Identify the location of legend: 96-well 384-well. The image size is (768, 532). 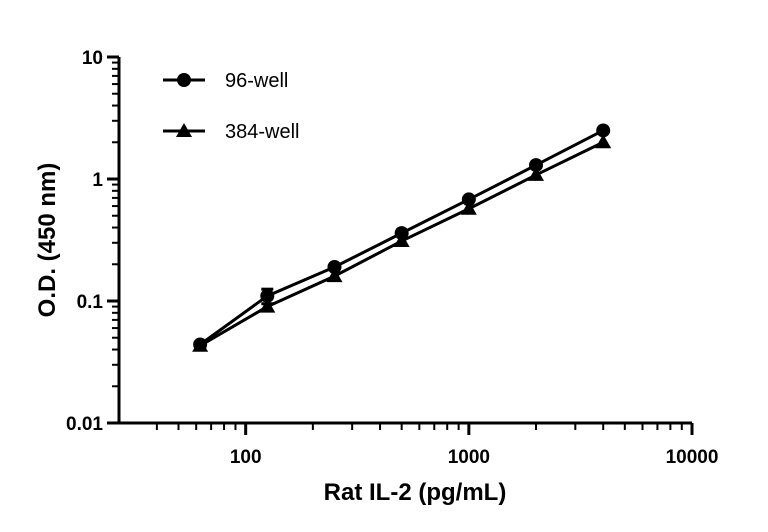
(231, 106).